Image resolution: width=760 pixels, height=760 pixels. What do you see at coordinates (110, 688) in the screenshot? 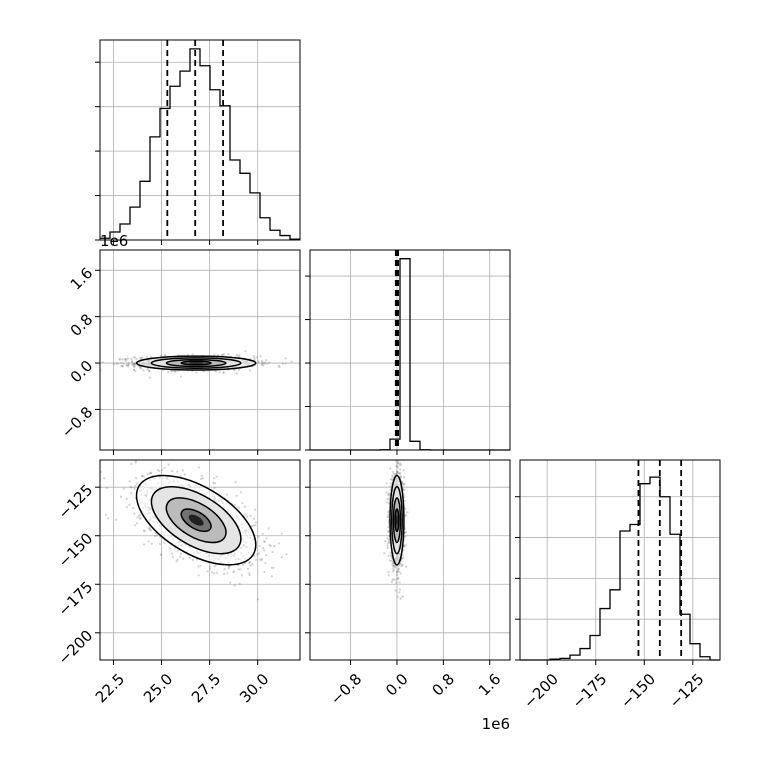
I see `x-tick-label: 22.5` at bounding box center [110, 688].